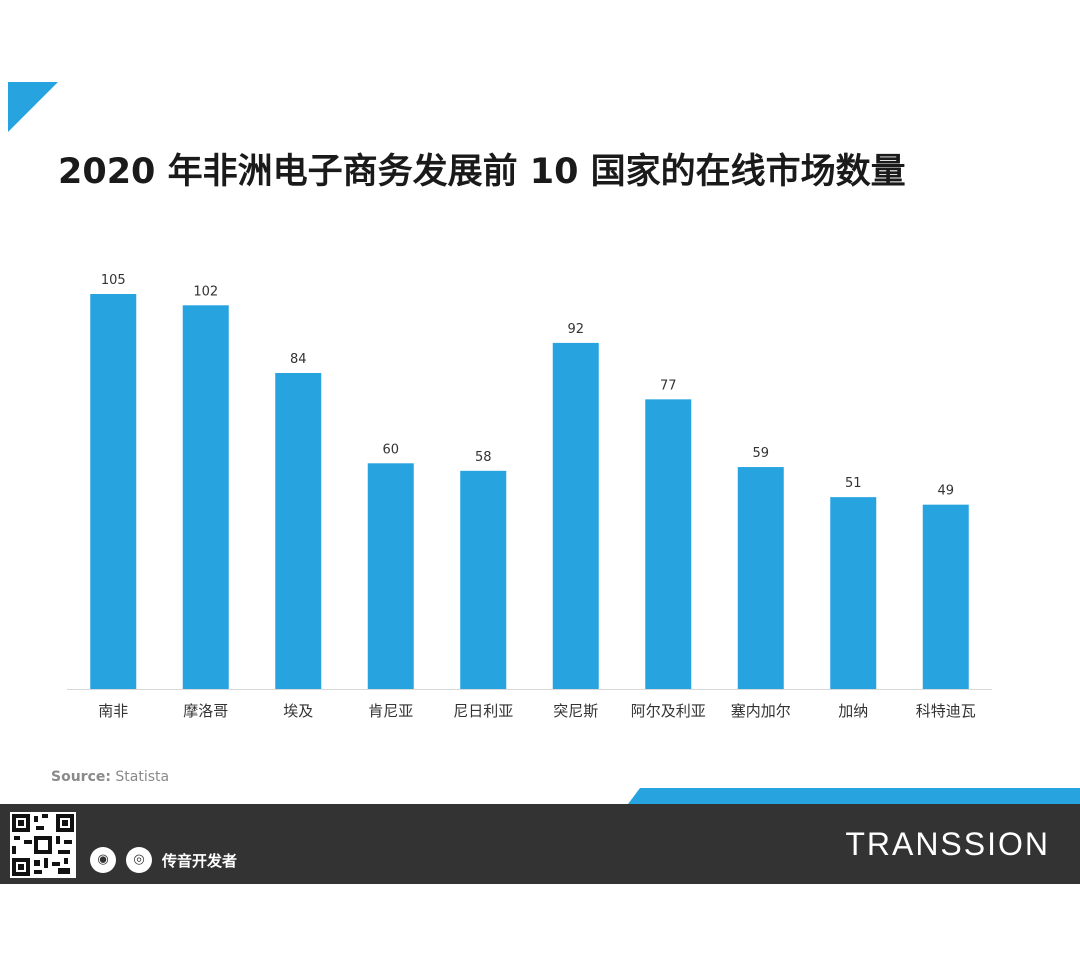 The image size is (1080, 960). Describe the element at coordinates (540, 844) in the screenshot. I see `footer-bar` at that location.